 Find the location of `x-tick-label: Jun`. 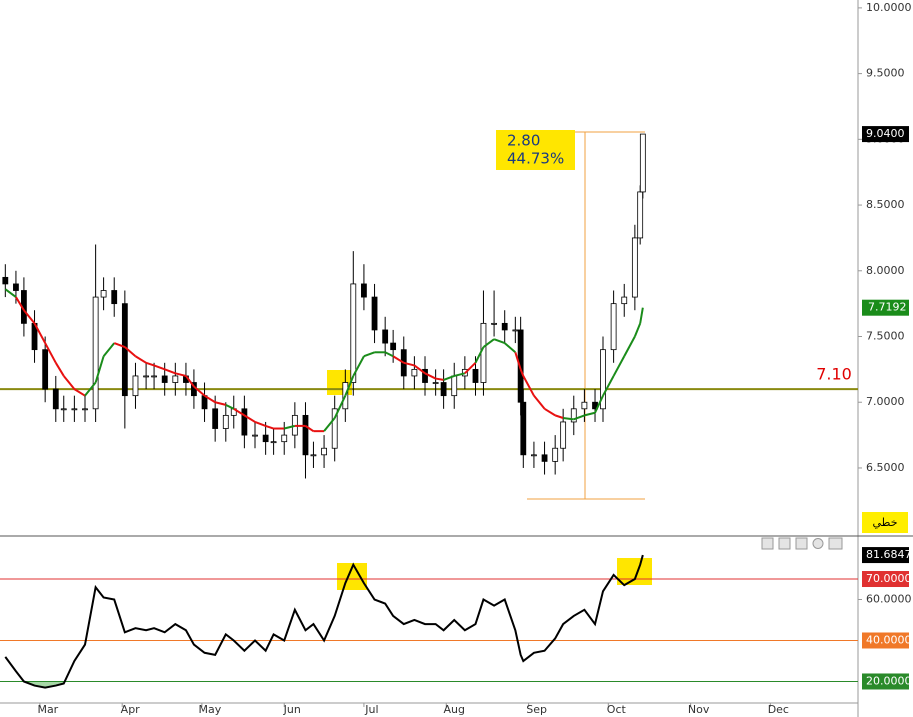

x-tick-label: Jun is located at coordinates (292, 709).